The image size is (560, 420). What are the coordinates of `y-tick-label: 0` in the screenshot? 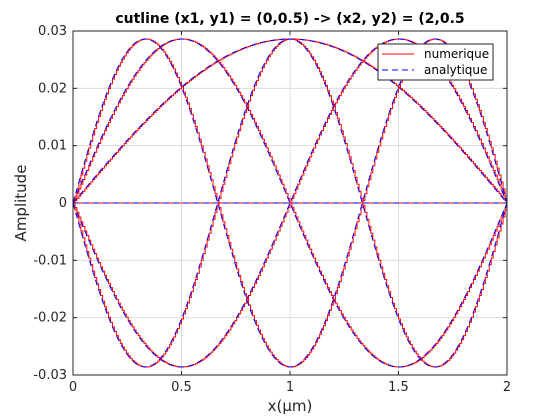 It's located at (63, 203).